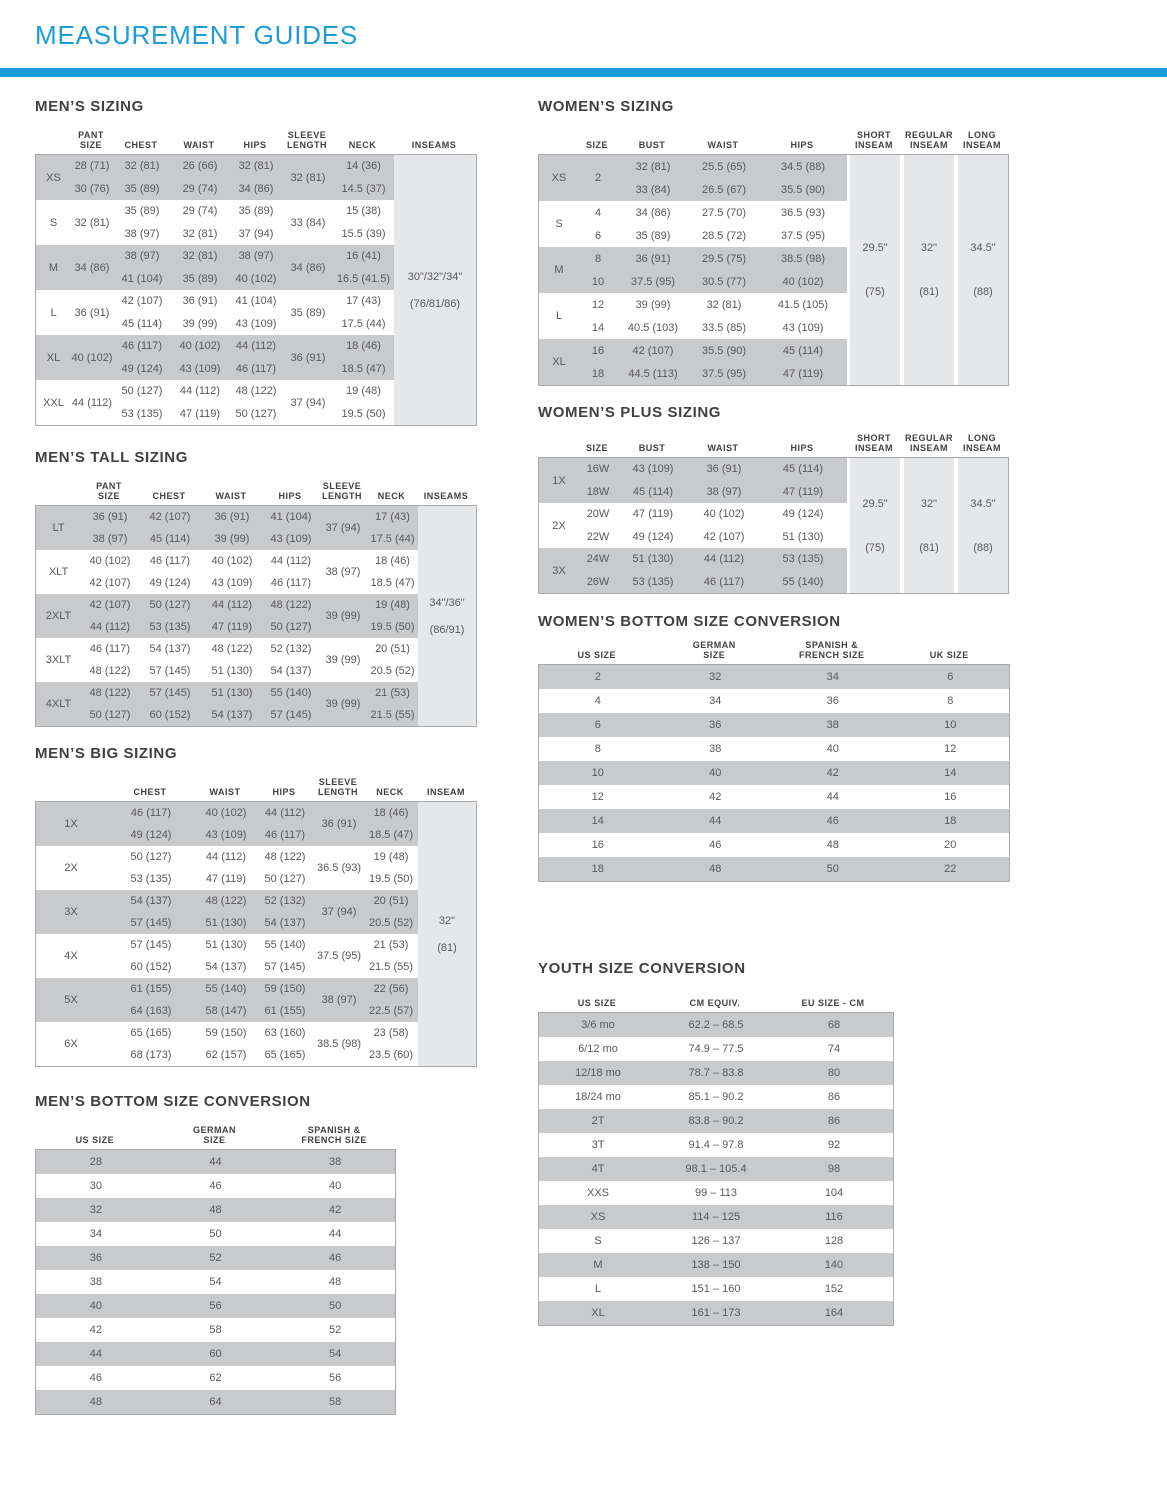 The width and height of the screenshot is (1167, 1500). I want to click on measure-value: 20.5 (52), so click(391, 923).